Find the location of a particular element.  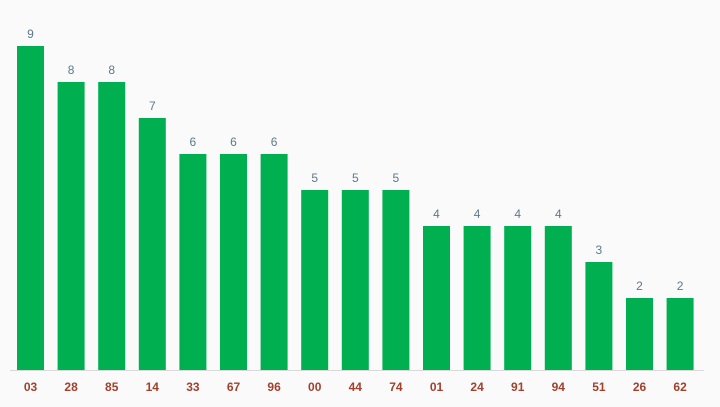

x-tick-label-91: 91 is located at coordinates (518, 387).